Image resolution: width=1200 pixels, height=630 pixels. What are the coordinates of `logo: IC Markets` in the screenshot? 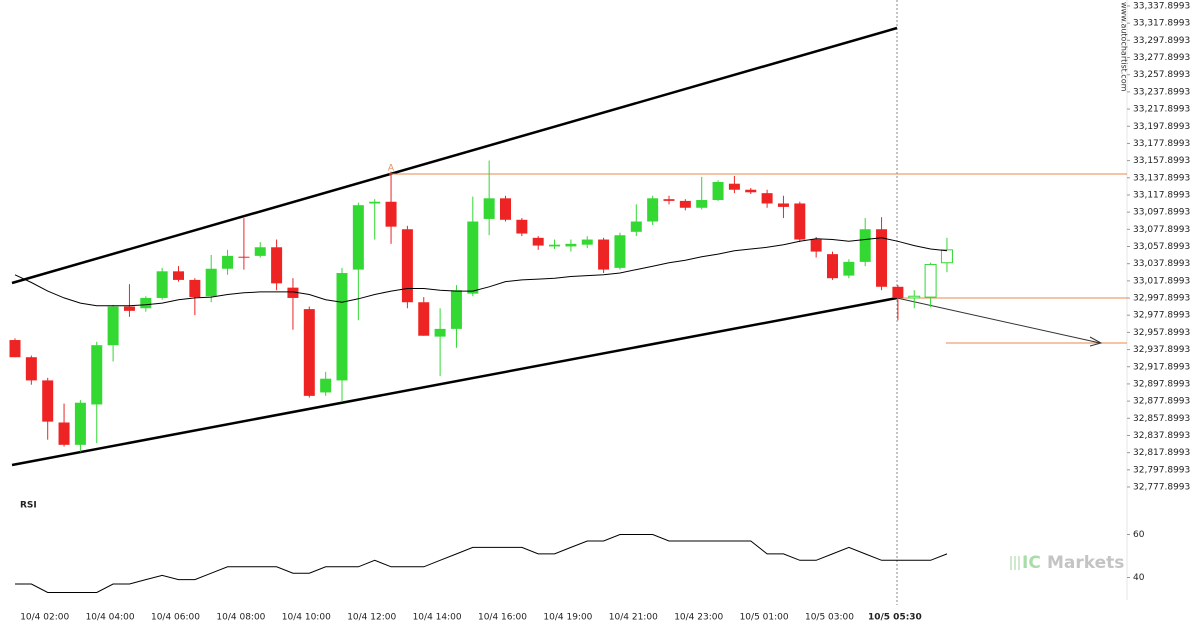 It's located at (1067, 563).